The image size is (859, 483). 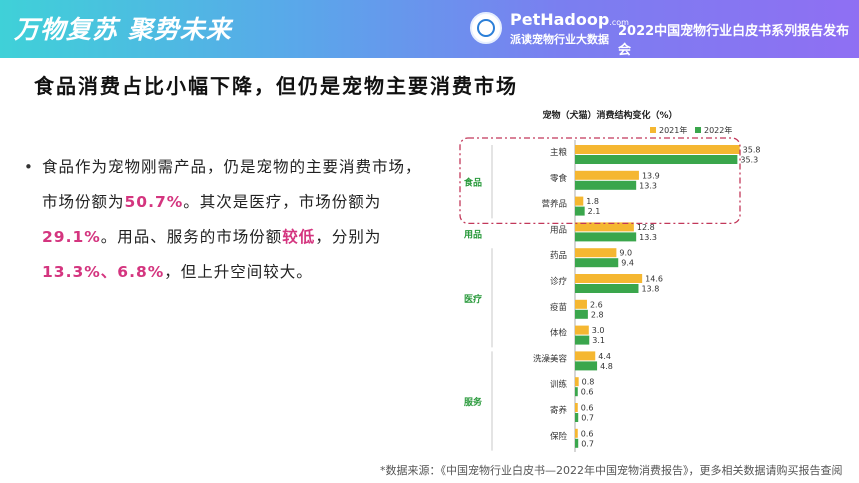 What do you see at coordinates (609, 115) in the screenshot?
I see `chart-title: 宠物（犬猫）消费结构变化（%）` at bounding box center [609, 115].